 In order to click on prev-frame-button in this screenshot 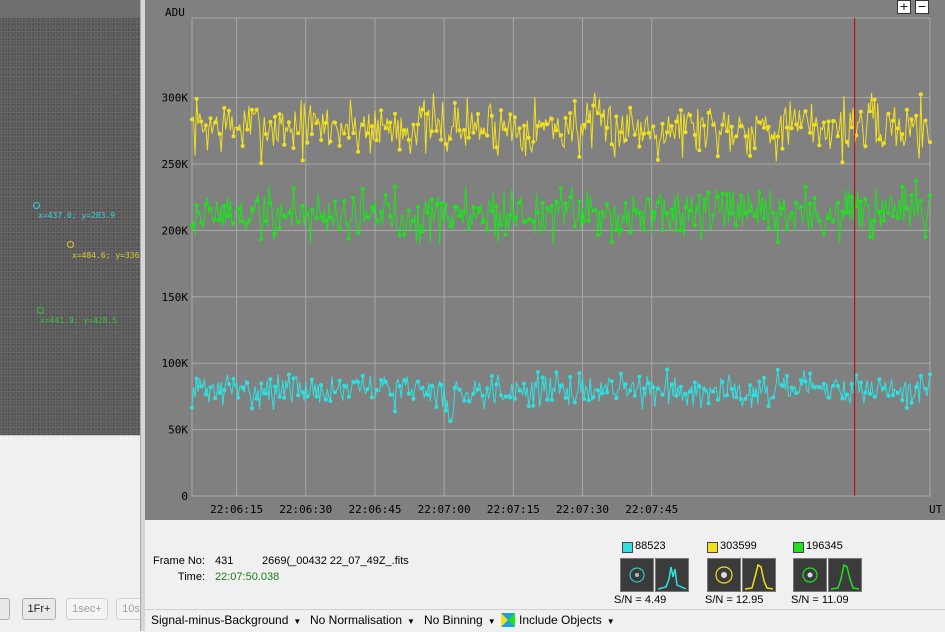, I will do `click(5, 609)`.